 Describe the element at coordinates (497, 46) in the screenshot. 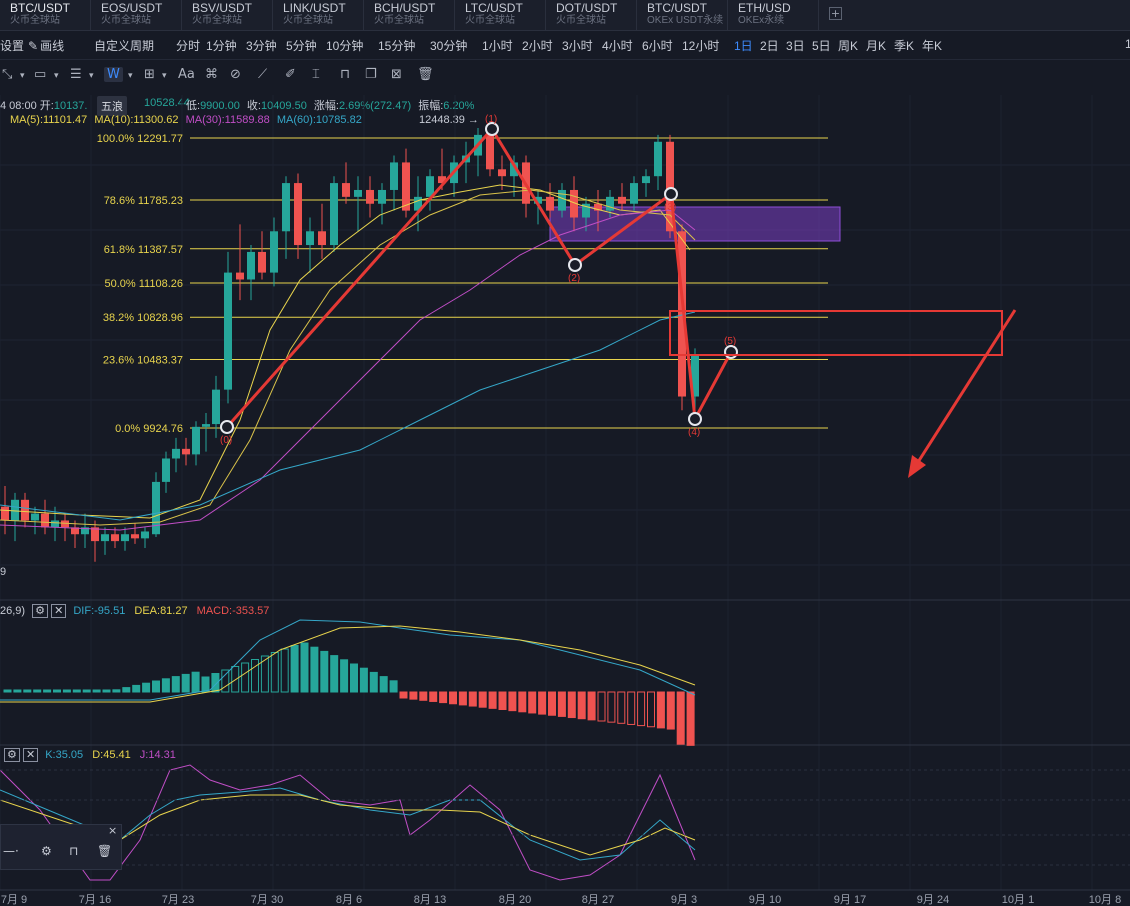

I see `period-7: 1小时` at that location.